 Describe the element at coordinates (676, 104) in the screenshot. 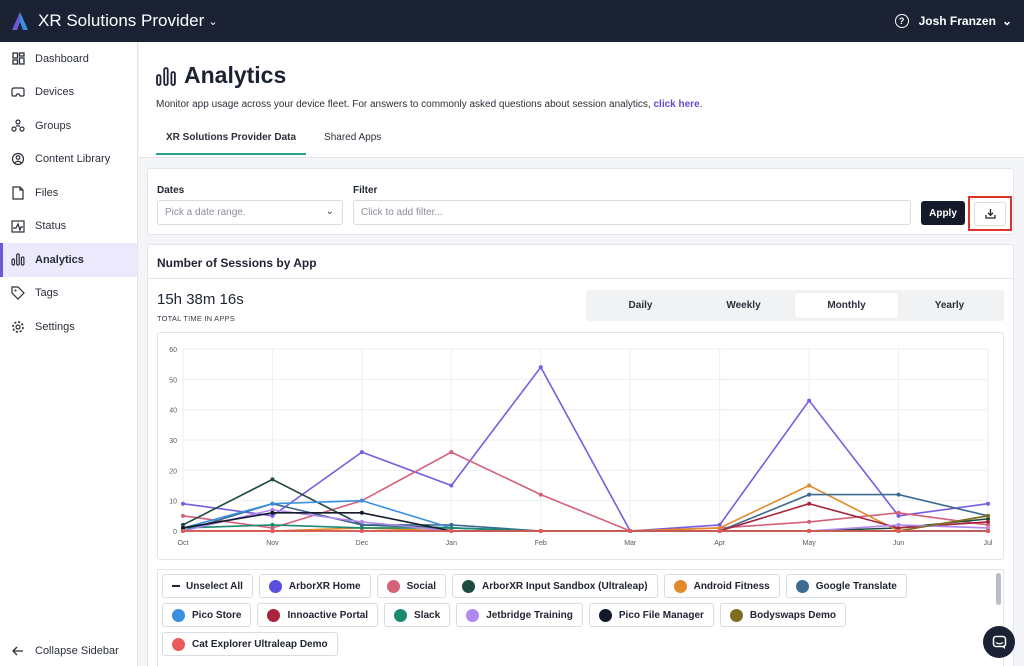

I see `faq-link: click here` at that location.